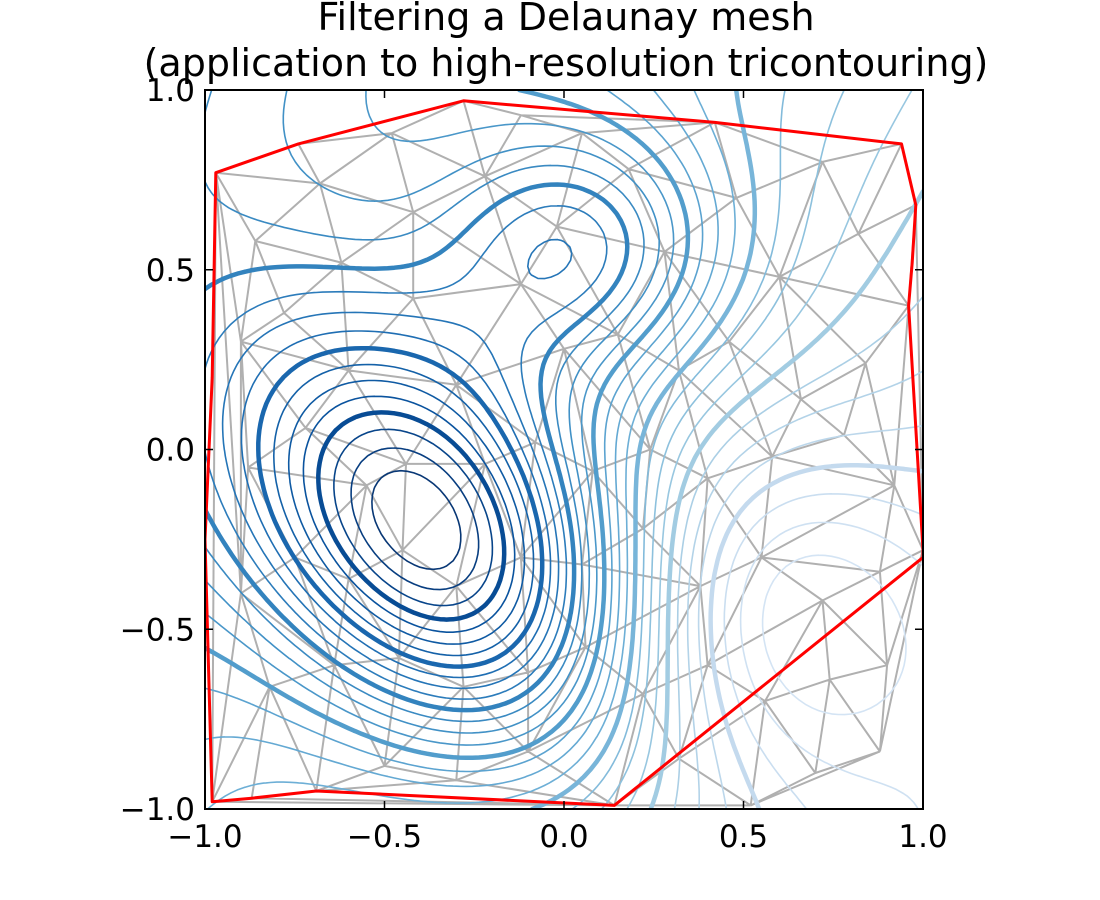  Describe the element at coordinates (170, 271) in the screenshot. I see `y-tick-label: 0.5` at that location.